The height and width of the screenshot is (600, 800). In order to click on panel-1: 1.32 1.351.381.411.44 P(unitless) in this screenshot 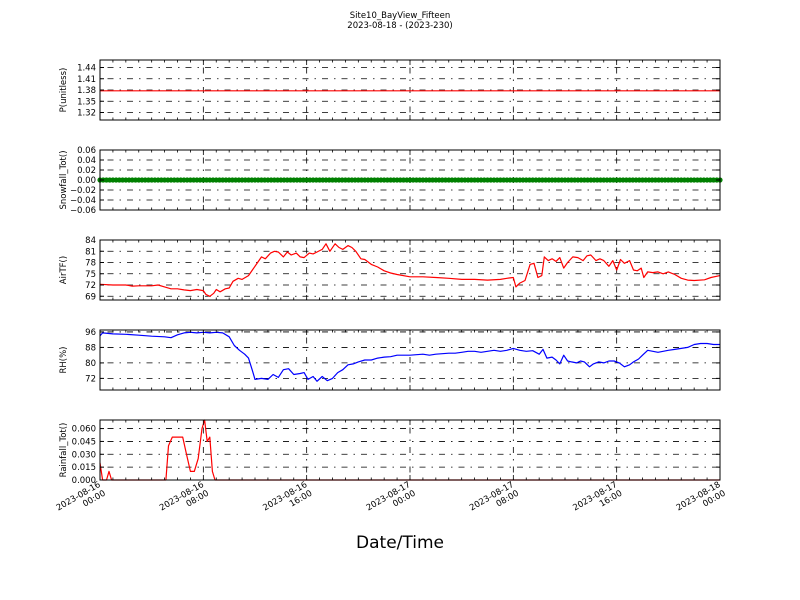, I will do `click(390, 90)`.